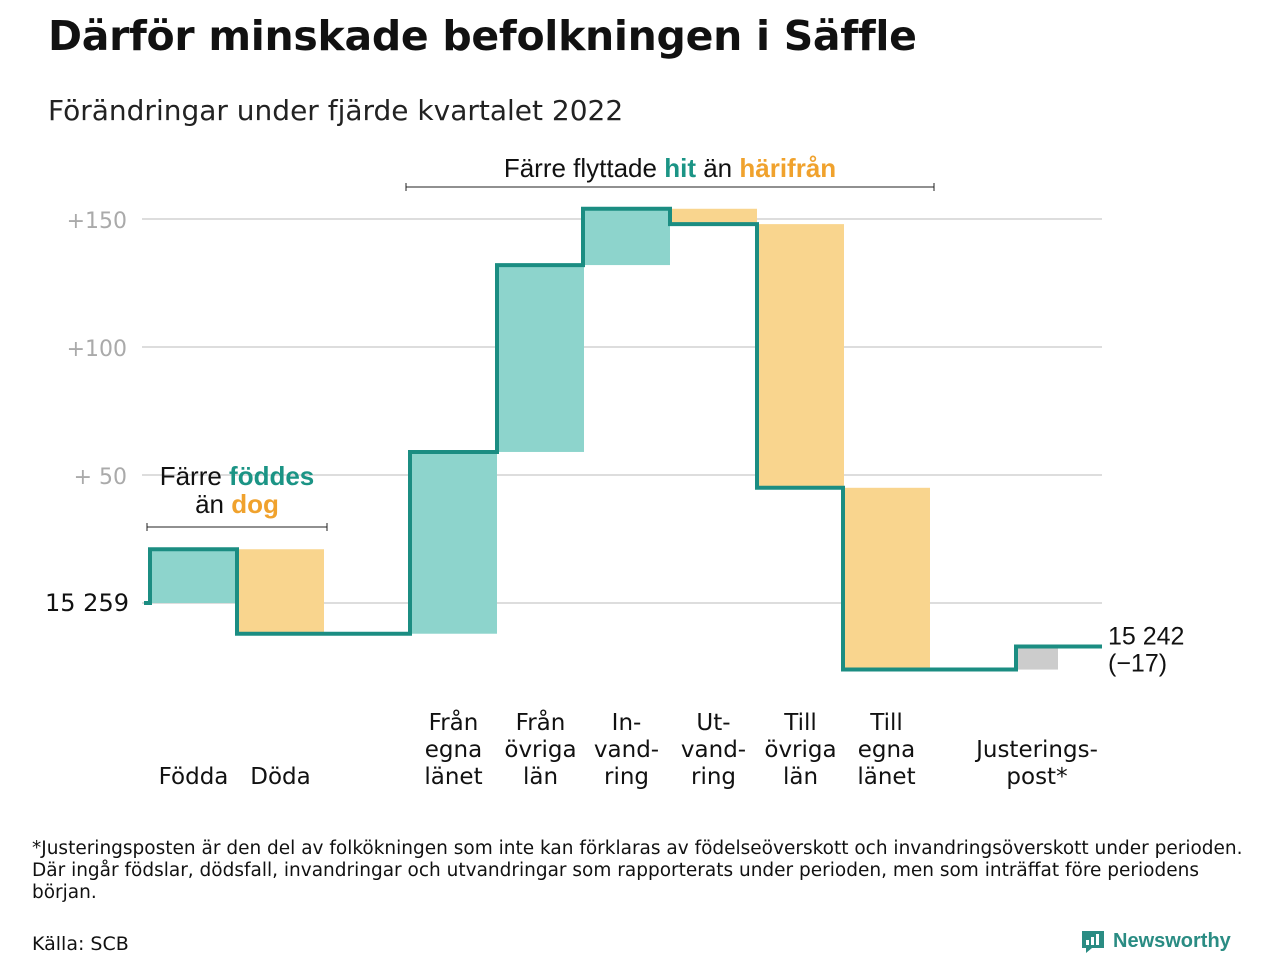  Describe the element at coordinates (482, 36) in the screenshot. I see `chart-title: Därför minskade befolkningen i Säffle` at that location.